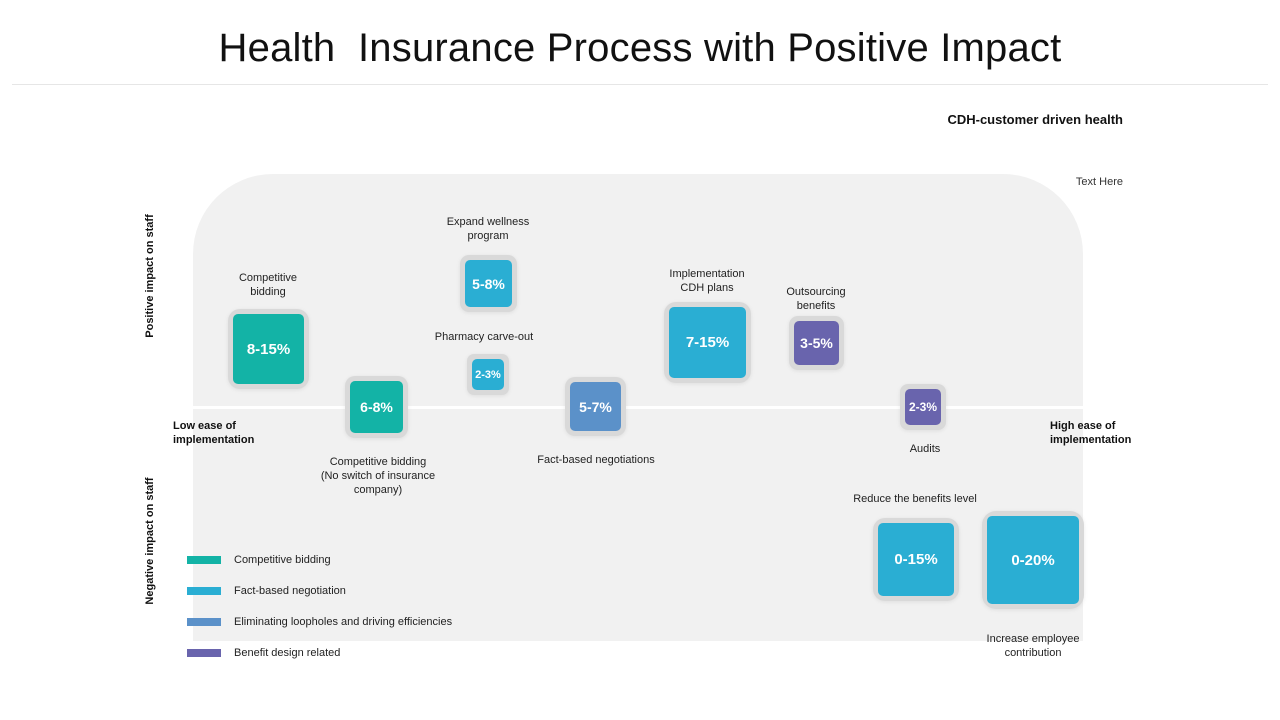 The height and width of the screenshot is (720, 1280). Describe the element at coordinates (213, 433) in the screenshot. I see `low-ease-label: Low ease of implementation` at that location.